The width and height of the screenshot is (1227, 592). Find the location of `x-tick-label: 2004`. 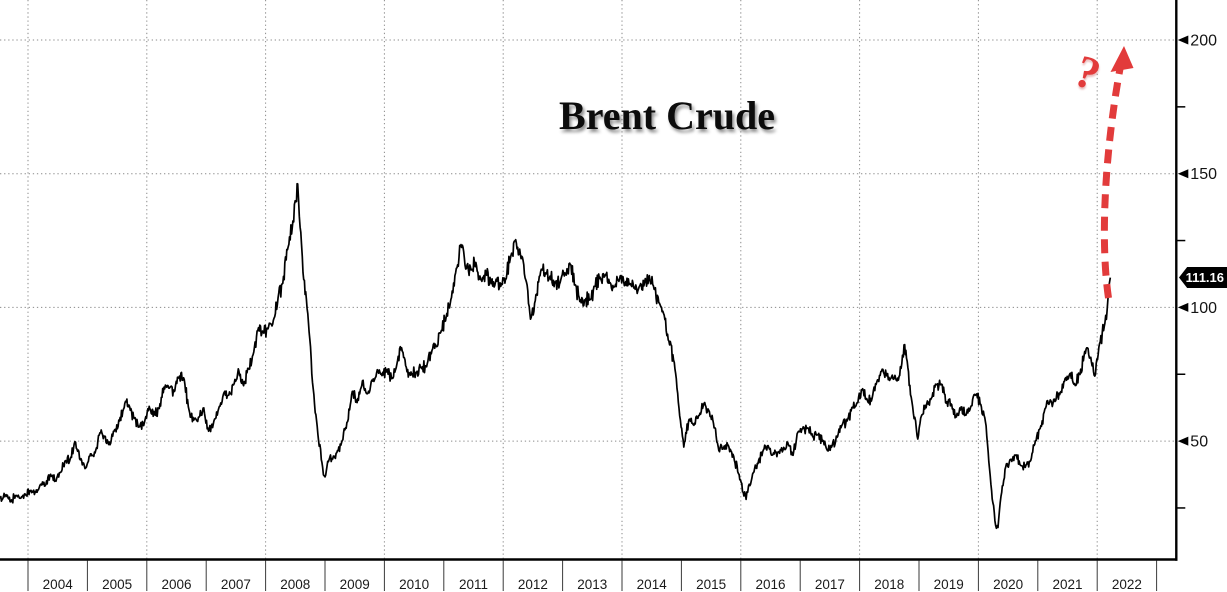

x-tick-label: 2004 is located at coordinates (58, 584).